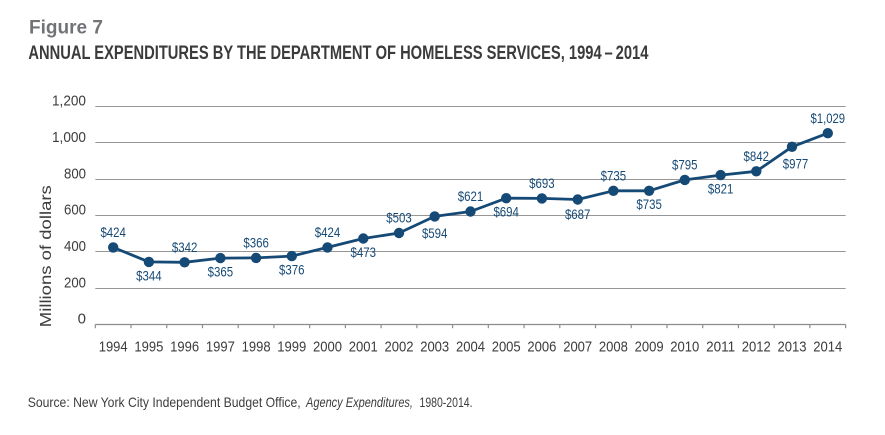  What do you see at coordinates (757, 156) in the screenshot?
I see `svg-text: $842` at bounding box center [757, 156].